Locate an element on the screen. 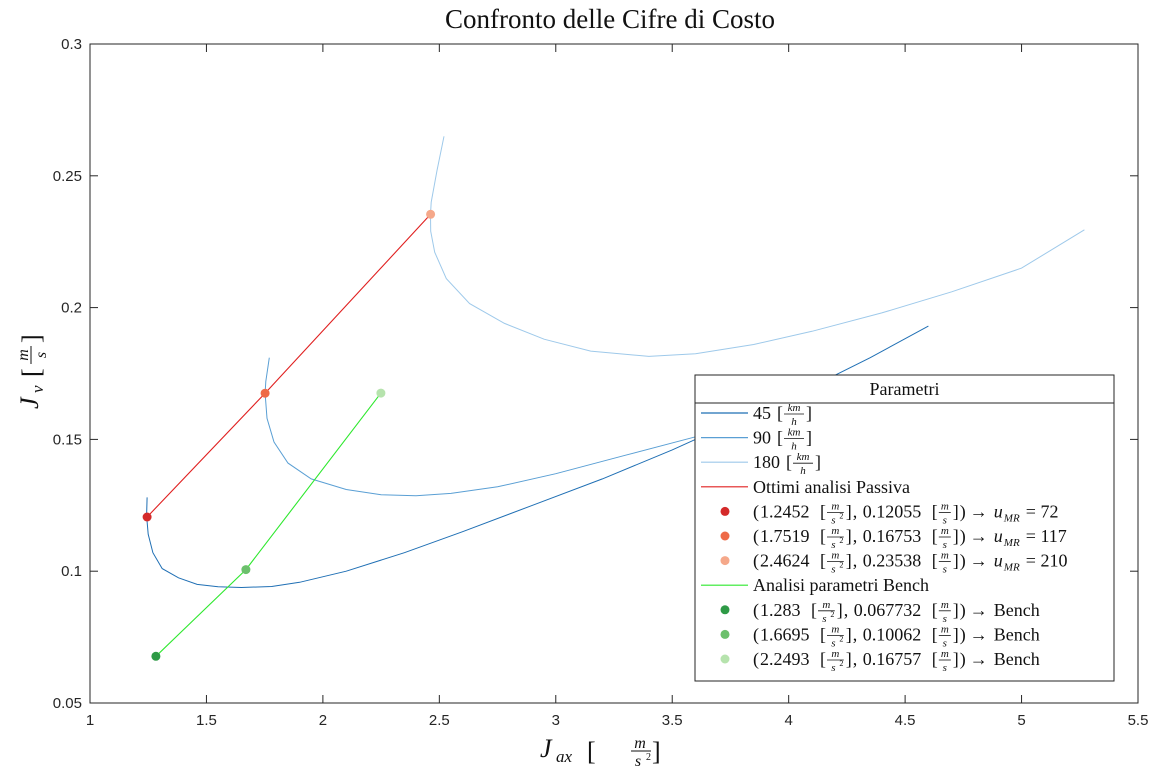 The height and width of the screenshot is (769, 1158). x-tick-label: 3.5 is located at coordinates (672, 720).